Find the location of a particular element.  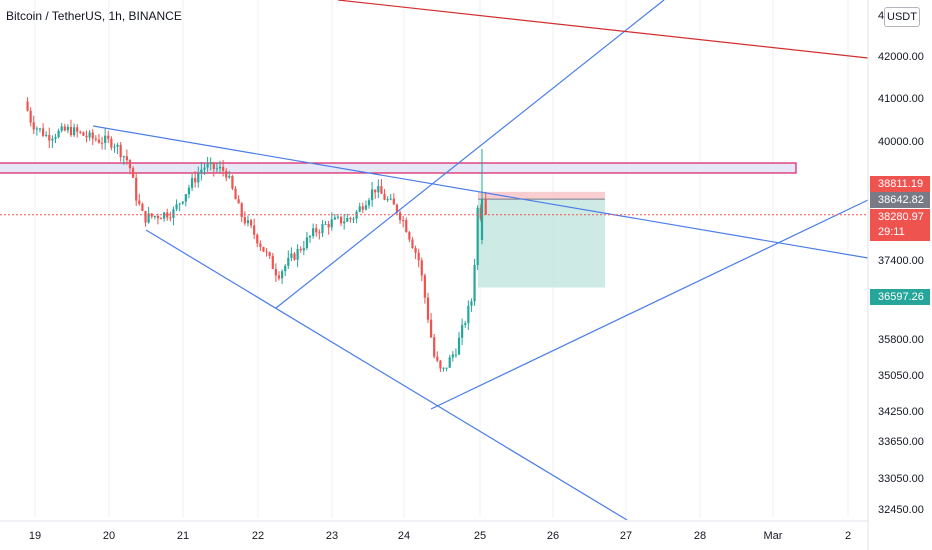

x-tick-label: 22 is located at coordinates (258, 536).